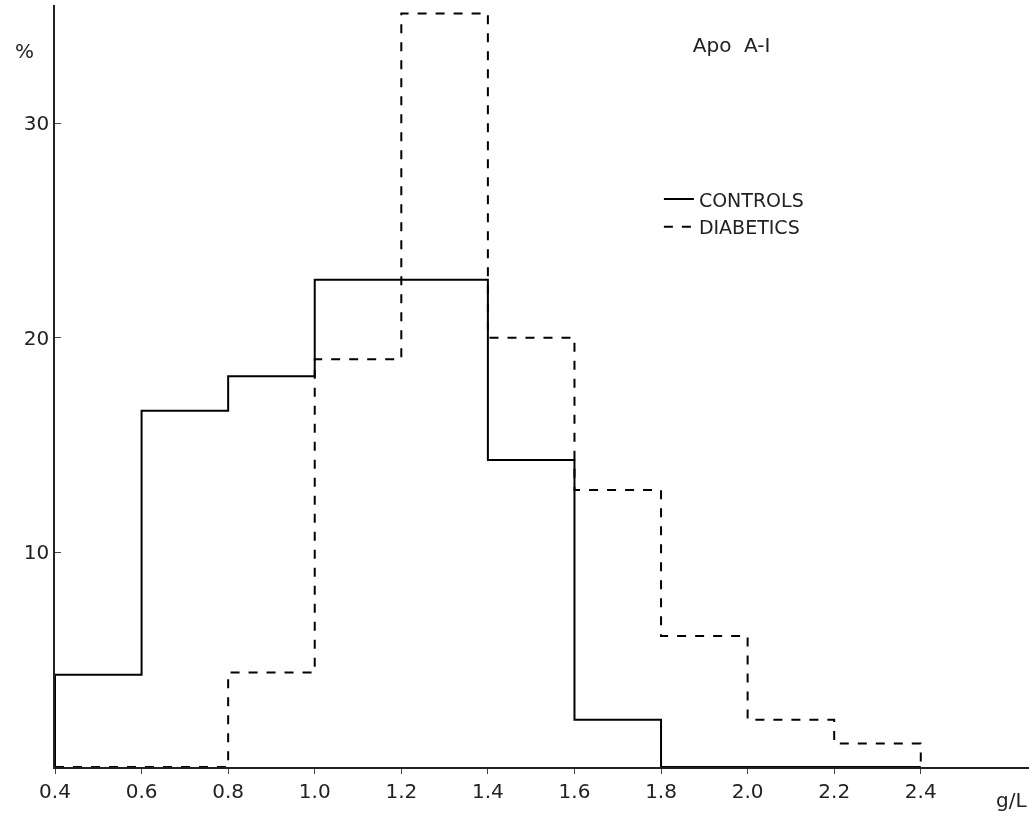 This screenshot has height=818, width=1034. What do you see at coordinates (25, 51) in the screenshot?
I see `y-axis-title: %` at bounding box center [25, 51].